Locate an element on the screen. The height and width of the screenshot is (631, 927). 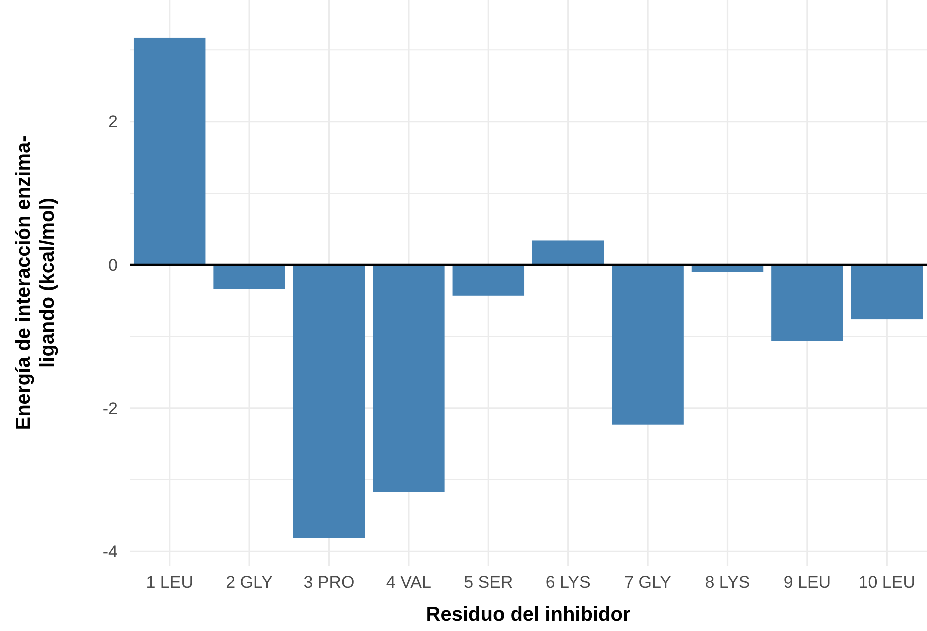
y-tick-label: -4 is located at coordinates (110, 552).